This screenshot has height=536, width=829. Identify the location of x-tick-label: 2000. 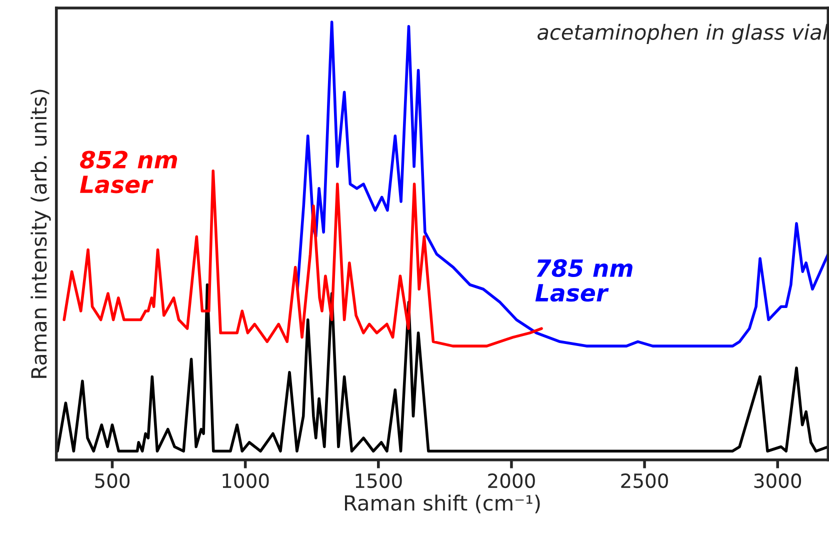
(511, 480).